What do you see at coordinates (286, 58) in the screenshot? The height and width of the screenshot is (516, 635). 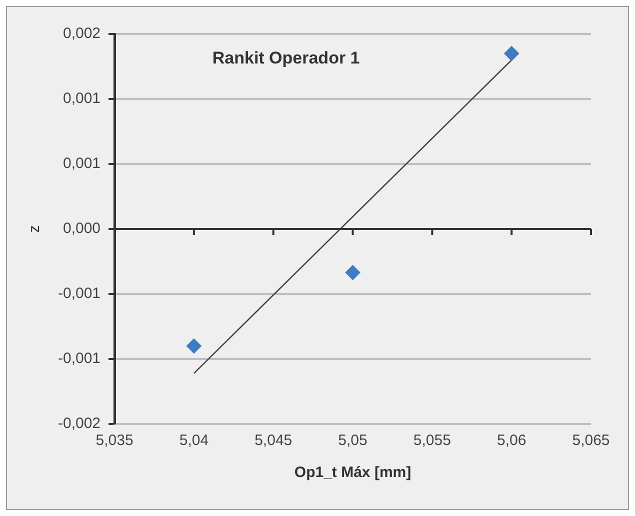 I see `text: Rankit Operador 1` at bounding box center [286, 58].